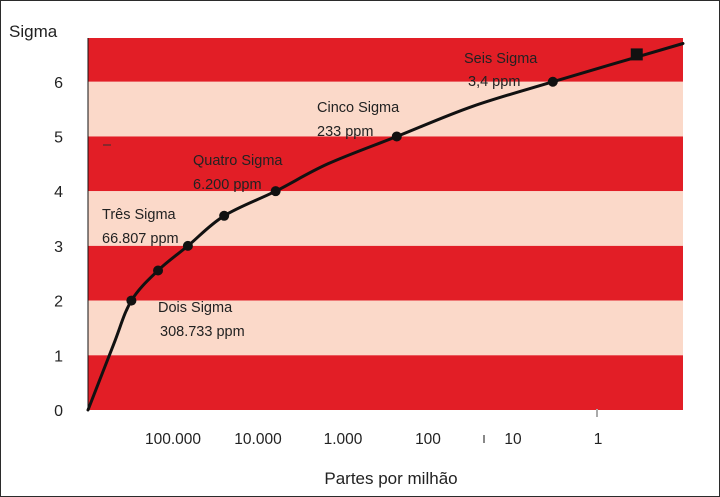 This screenshot has height=497, width=720. Describe the element at coordinates (390, 478) in the screenshot. I see `x-axis-title: Partes por milhão` at that location.